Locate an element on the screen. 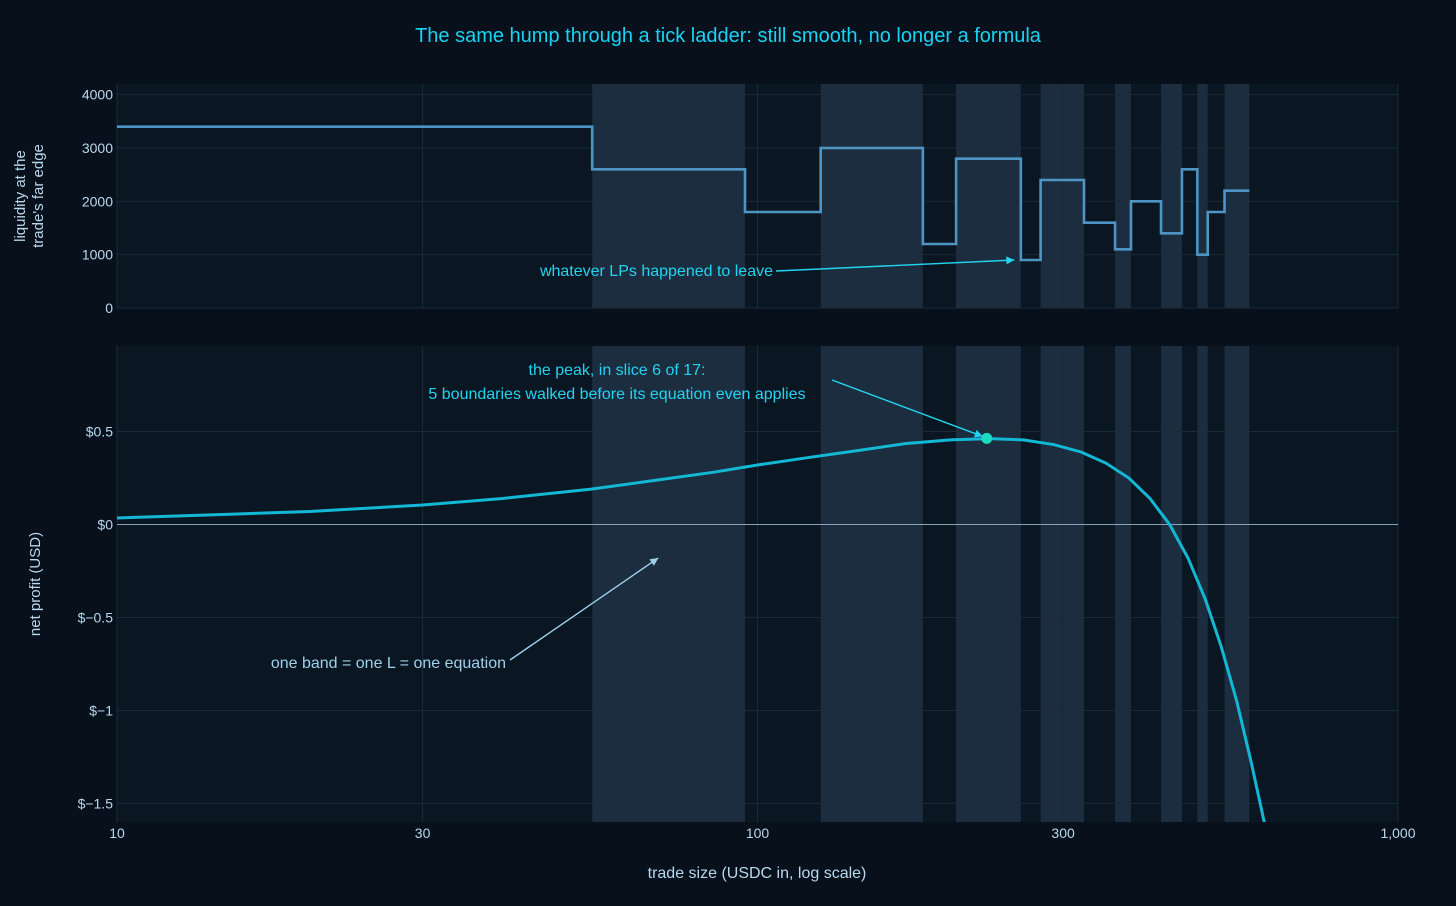 This screenshot has height=906, width=1456. profit-y-tick-label: $−0.5 is located at coordinates (96, 617).